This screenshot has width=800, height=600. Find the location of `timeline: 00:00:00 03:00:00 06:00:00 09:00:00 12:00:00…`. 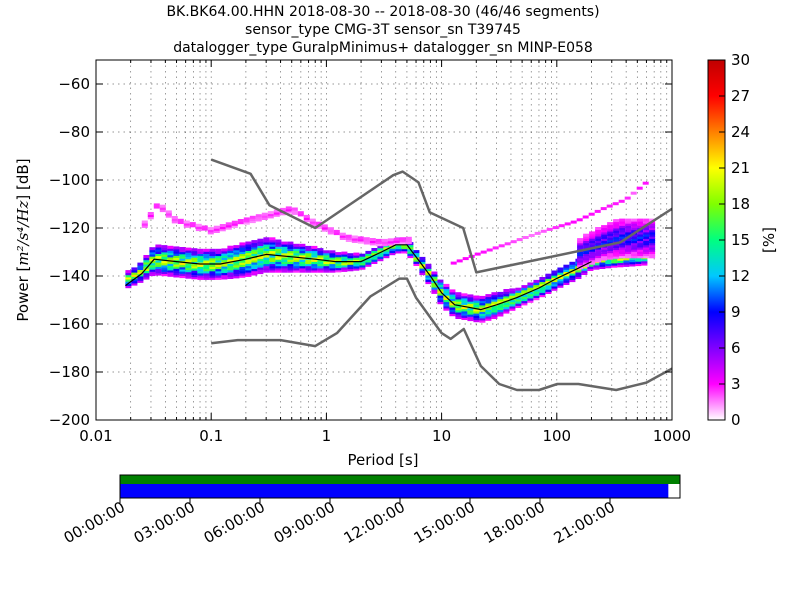

timeline: 00:00:00 03:00:00 06:00:00 09:00:00 12:00:00… is located at coordinates (371, 510).